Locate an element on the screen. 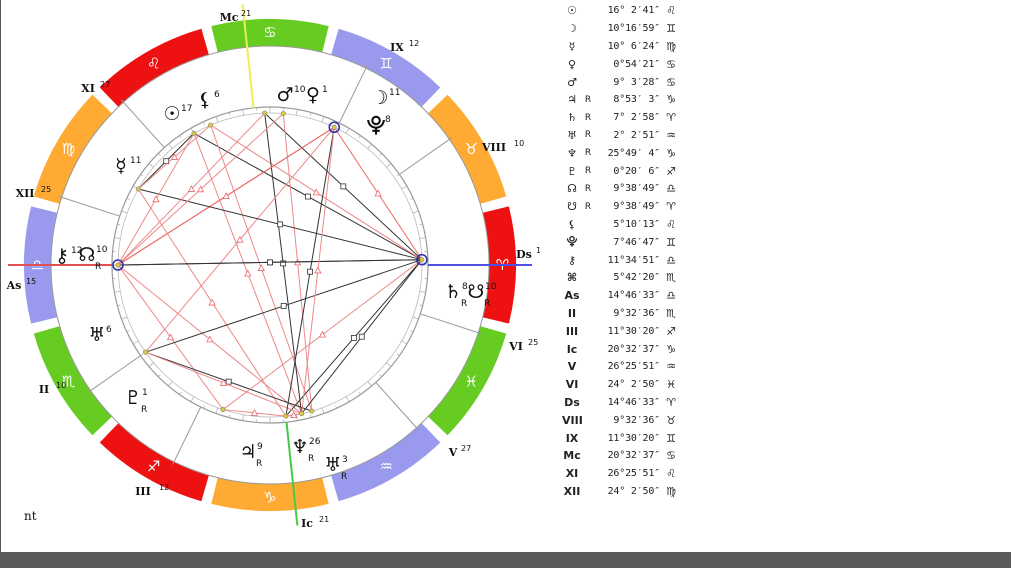 The height and width of the screenshot is (568, 1011). planet-glyph: ♂ is located at coordinates (284, 95).